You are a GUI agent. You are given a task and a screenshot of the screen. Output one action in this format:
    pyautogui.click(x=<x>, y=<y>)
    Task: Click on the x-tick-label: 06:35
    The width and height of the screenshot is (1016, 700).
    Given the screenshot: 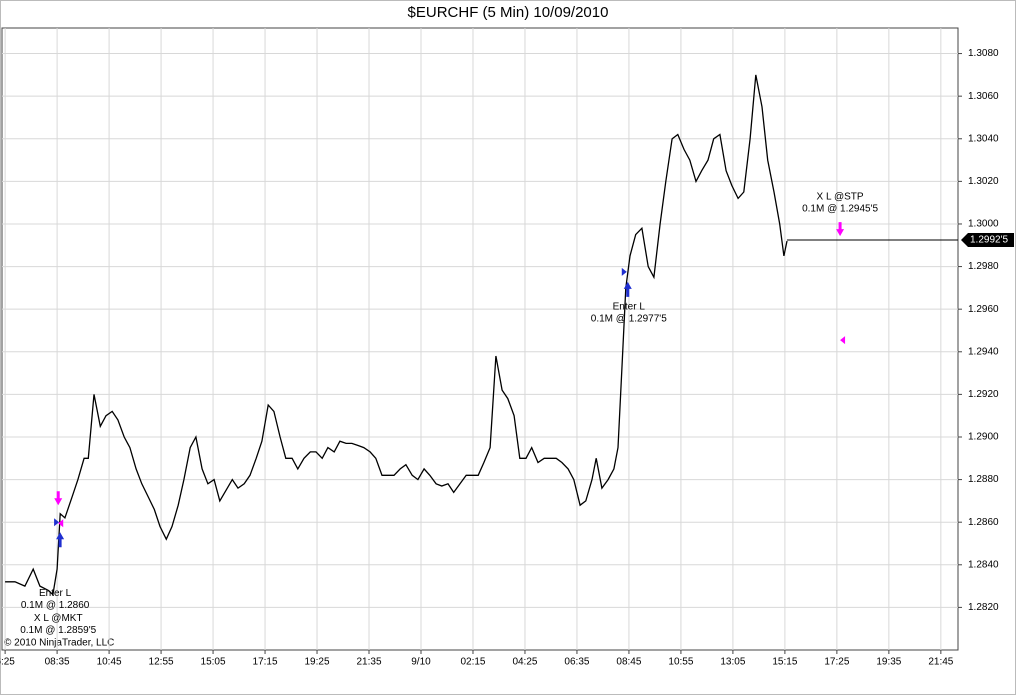 What is the action you would take?
    pyautogui.click(x=576, y=662)
    